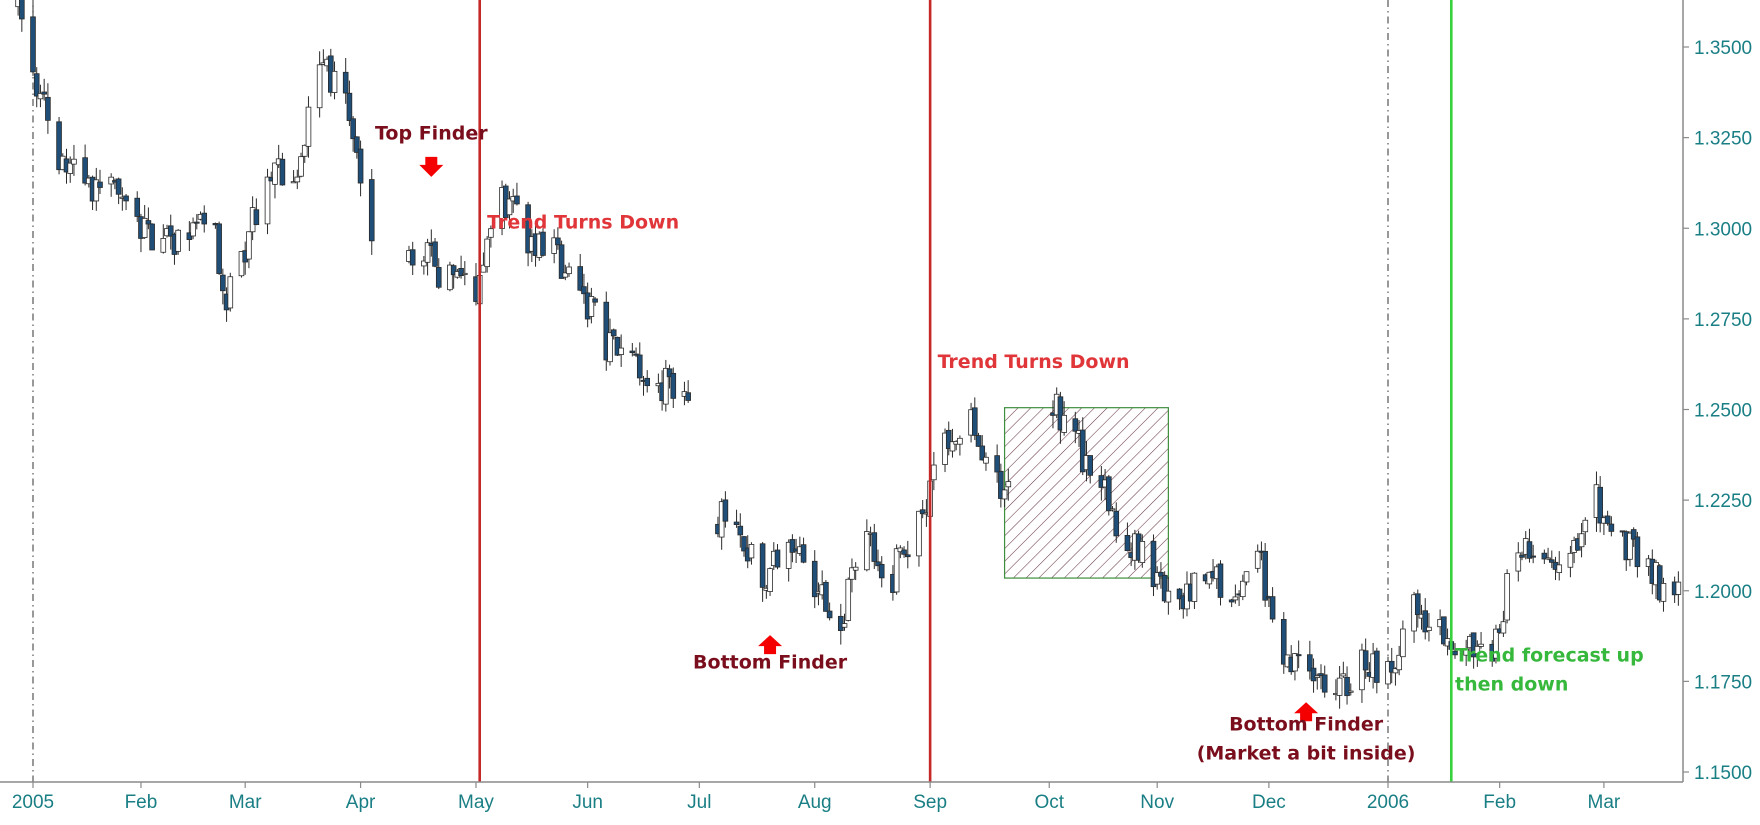 Image resolution: width=1760 pixels, height=825 pixels. I want to click on annotation-label: Top Finder, so click(431, 133).